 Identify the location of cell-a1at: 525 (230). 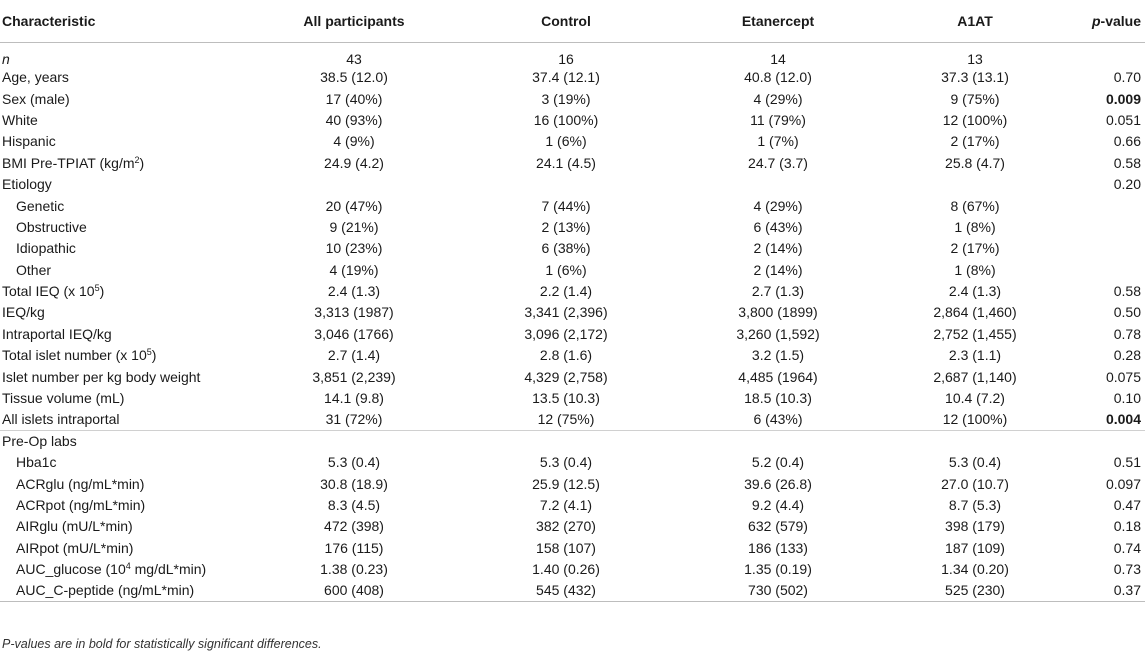
(975, 590).